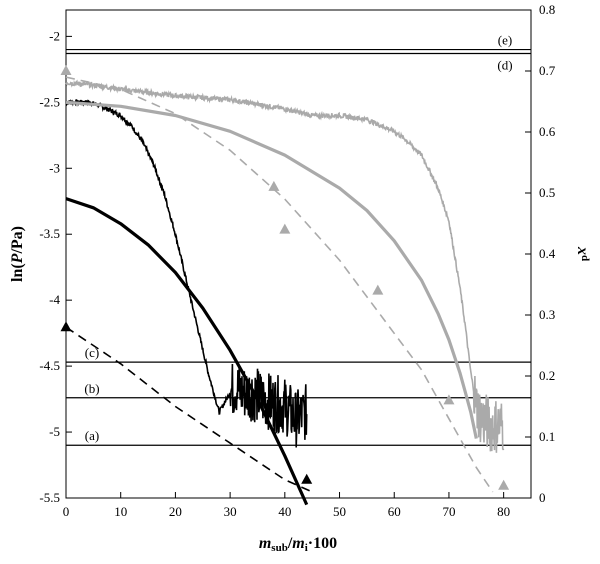 Image resolution: width=600 pixels, height=564 pixels. Describe the element at coordinates (547, 253) in the screenshot. I see `right-tick-label: 0.4` at that location.